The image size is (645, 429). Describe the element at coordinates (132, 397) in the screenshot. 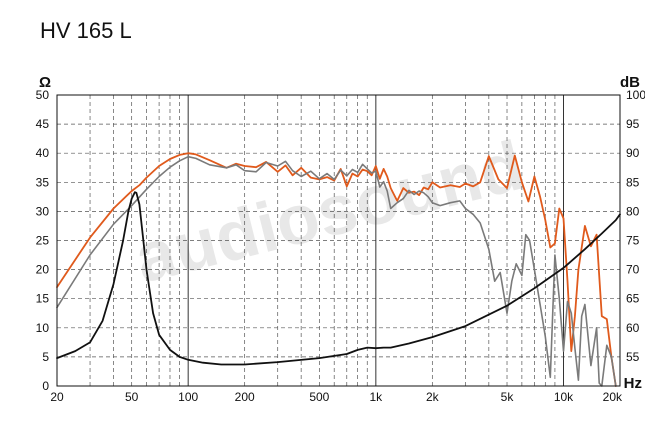

I see `x-tick-label: 50` at that location.